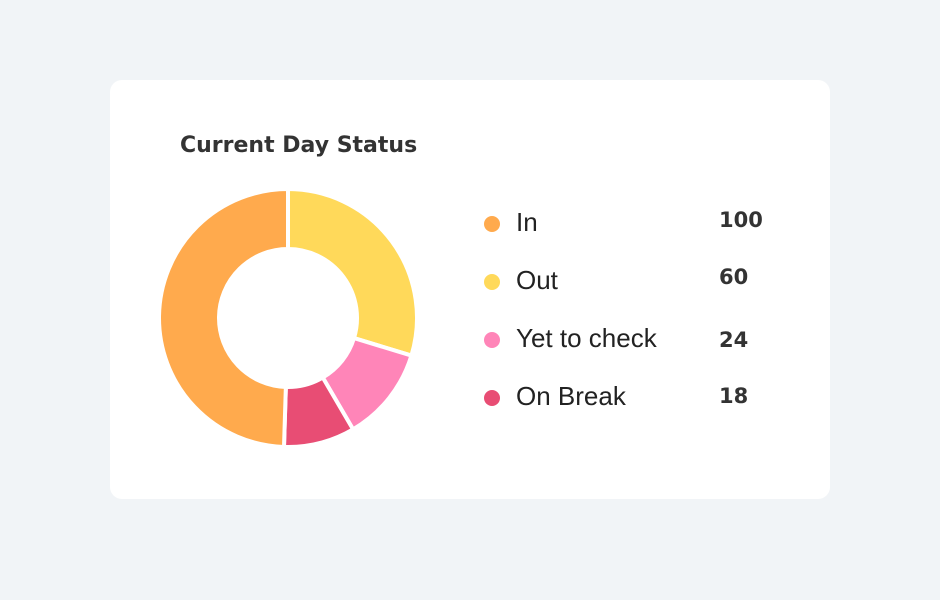 The width and height of the screenshot is (940, 600). Describe the element at coordinates (352, 272) in the screenshot. I see `donut-slice-out` at that location.